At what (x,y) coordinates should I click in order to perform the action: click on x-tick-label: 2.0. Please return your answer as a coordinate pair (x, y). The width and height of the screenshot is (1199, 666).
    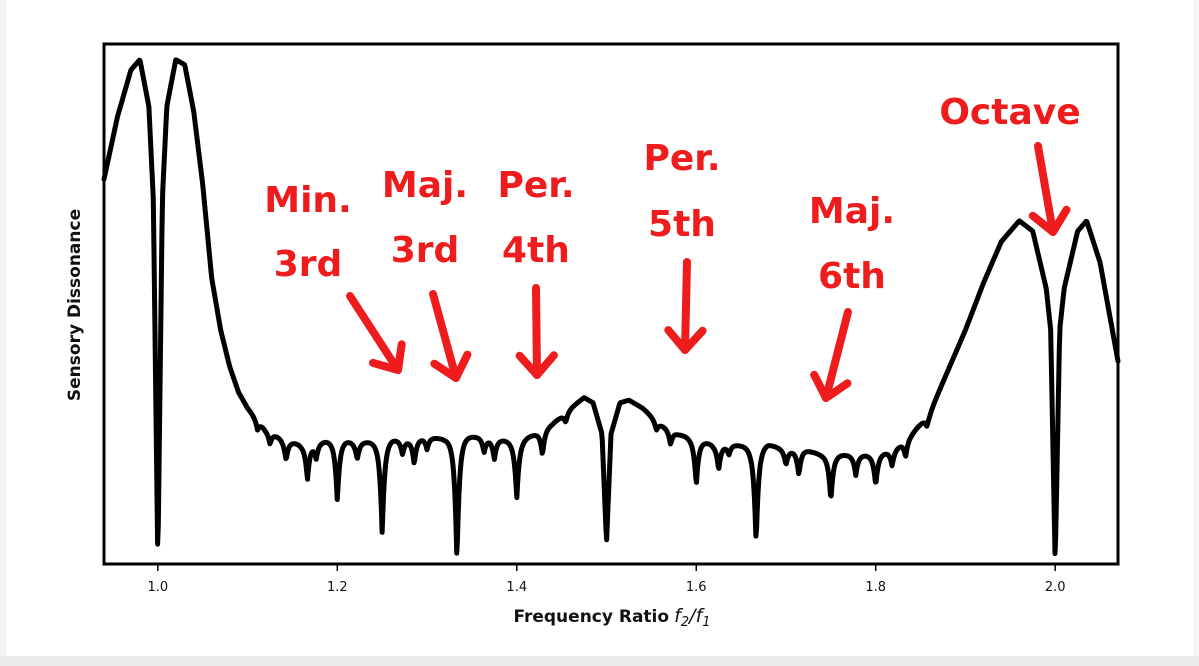
    Looking at the image, I should click on (1055, 587).